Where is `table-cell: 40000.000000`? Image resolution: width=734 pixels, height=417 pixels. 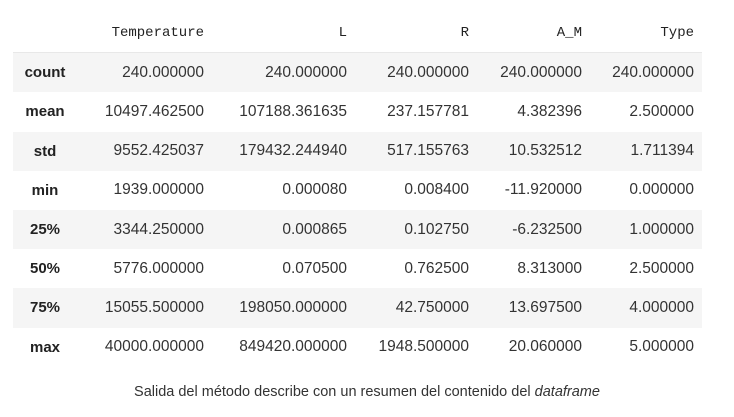
table-cell: 40000.000000 is located at coordinates (154, 347).